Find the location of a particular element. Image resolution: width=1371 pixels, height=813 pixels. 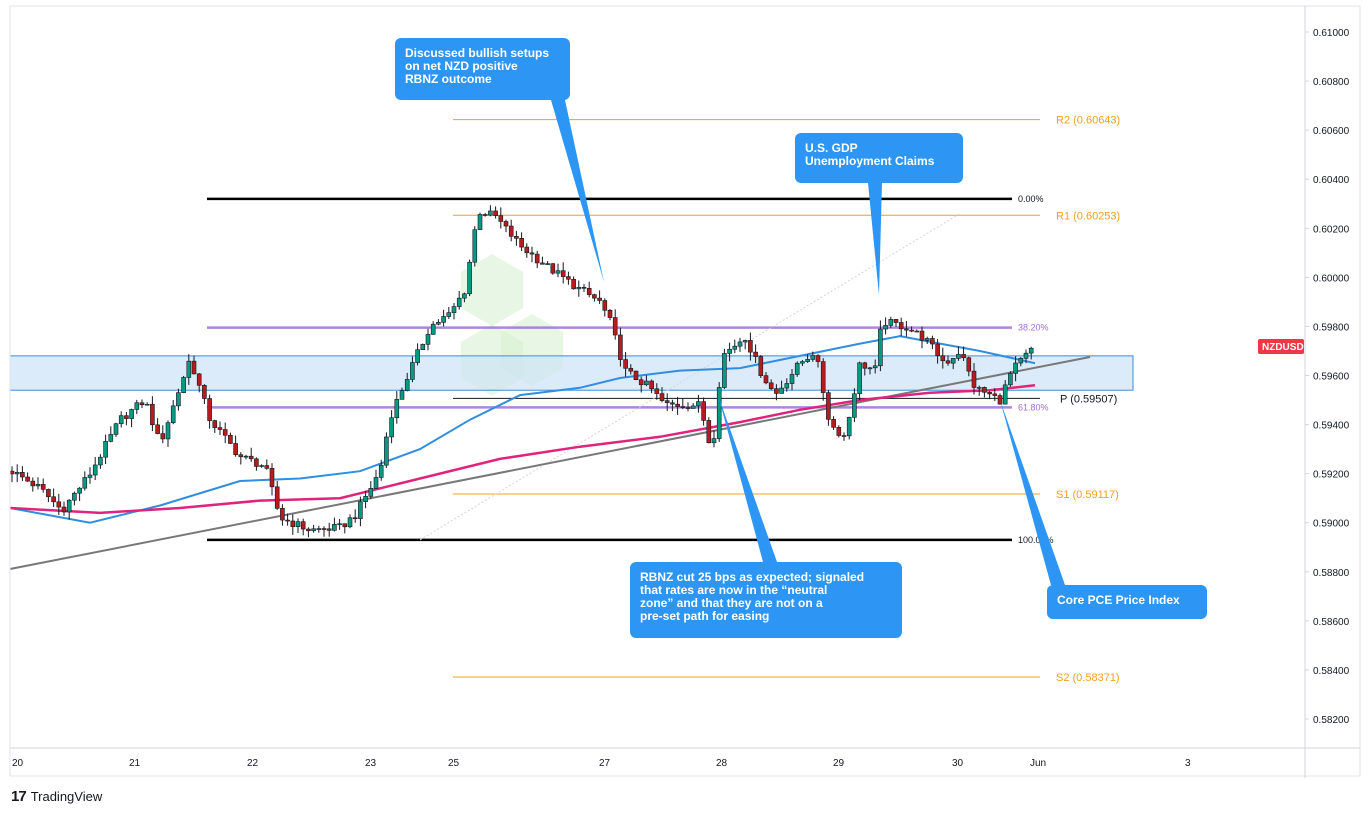

range-zone is located at coordinates (571, 373).